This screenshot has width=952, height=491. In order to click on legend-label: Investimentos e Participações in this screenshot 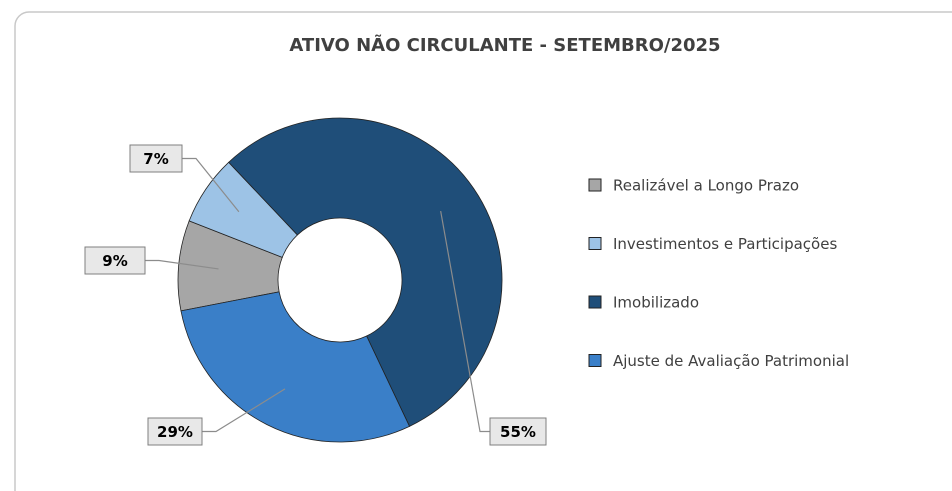, I will do `click(725, 244)`.